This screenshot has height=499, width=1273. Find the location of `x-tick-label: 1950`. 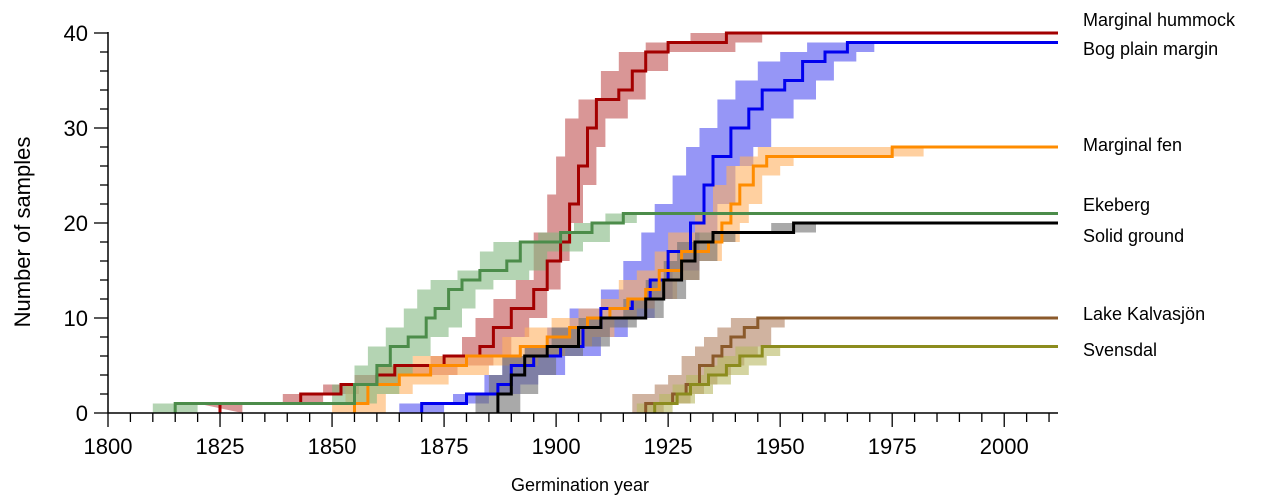

x-tick-label: 1950 is located at coordinates (780, 446).